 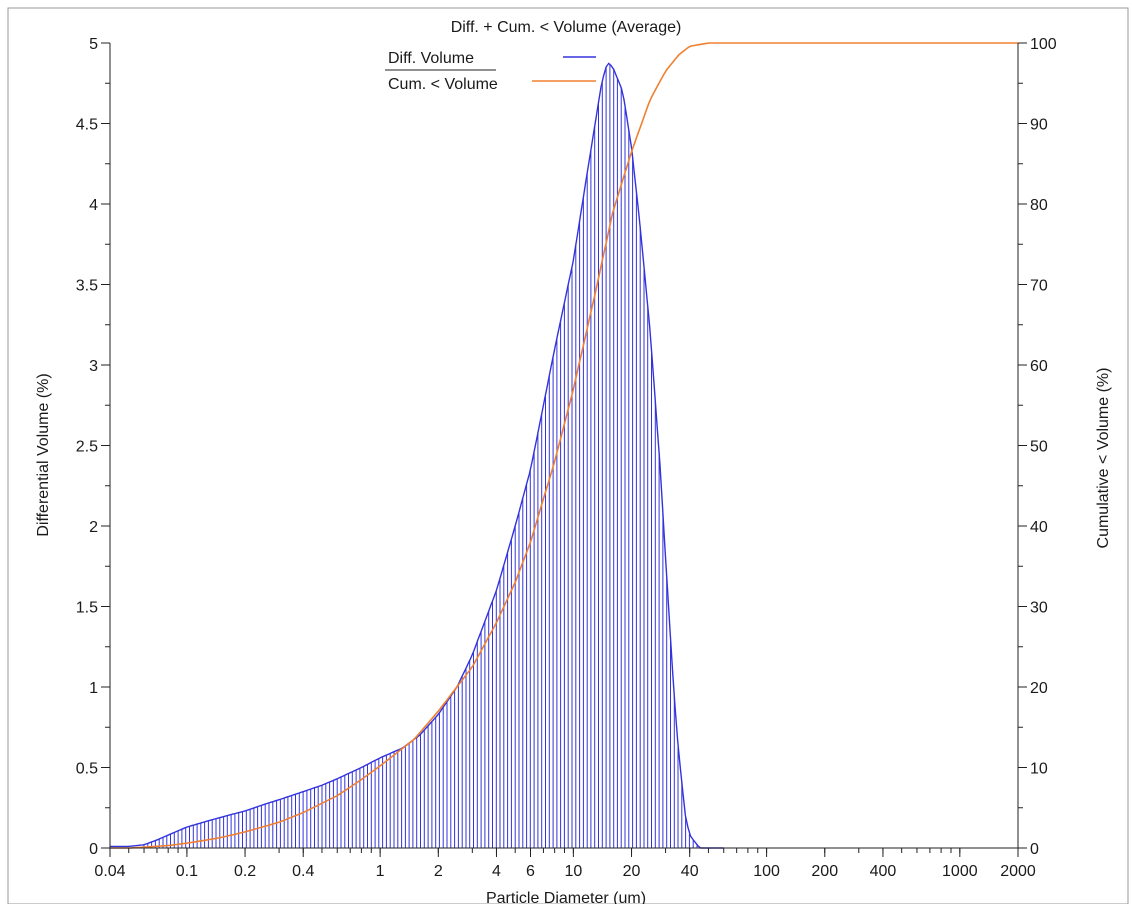 What do you see at coordinates (1039, 125) in the screenshot?
I see `y-right-tick-label: 90` at bounding box center [1039, 125].